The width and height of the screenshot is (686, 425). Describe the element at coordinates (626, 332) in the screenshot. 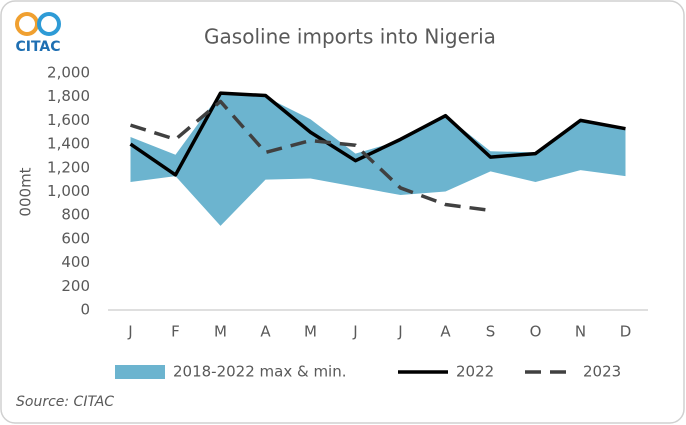

I see `x-tick-label: D` at that location.